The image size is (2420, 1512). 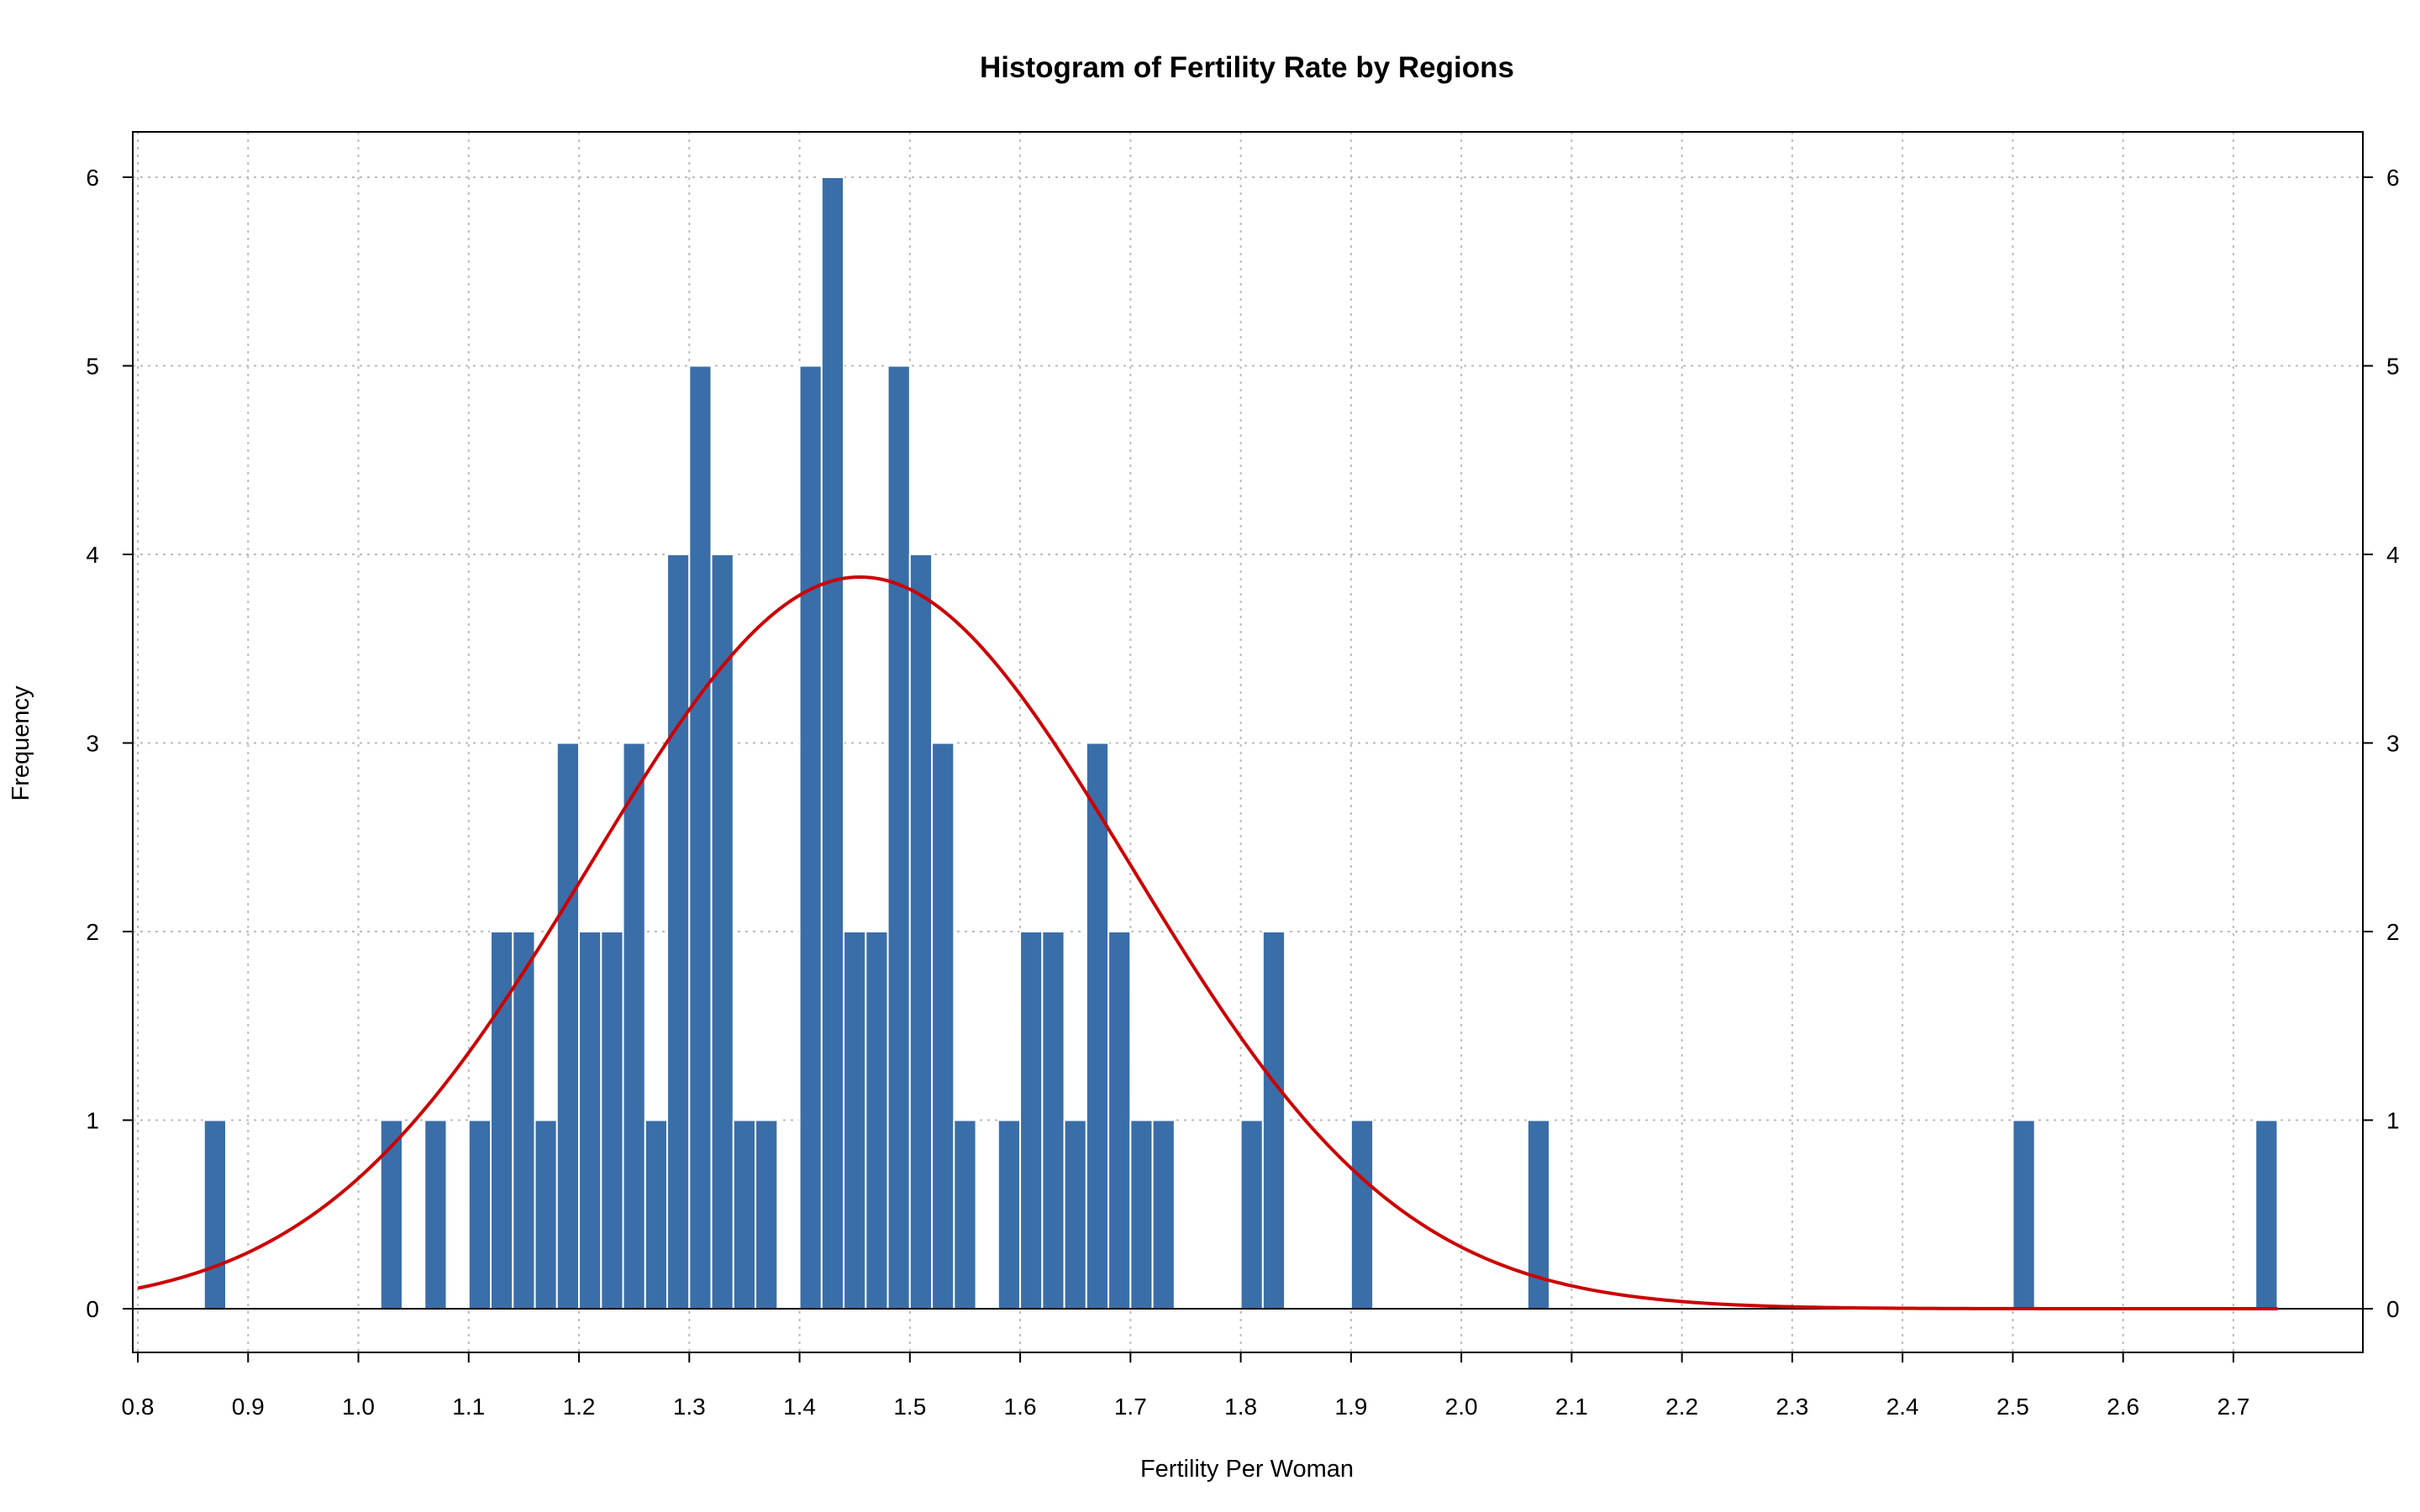 What do you see at coordinates (1903, 1407) in the screenshot?
I see `x-tick-label: 2.4` at bounding box center [1903, 1407].